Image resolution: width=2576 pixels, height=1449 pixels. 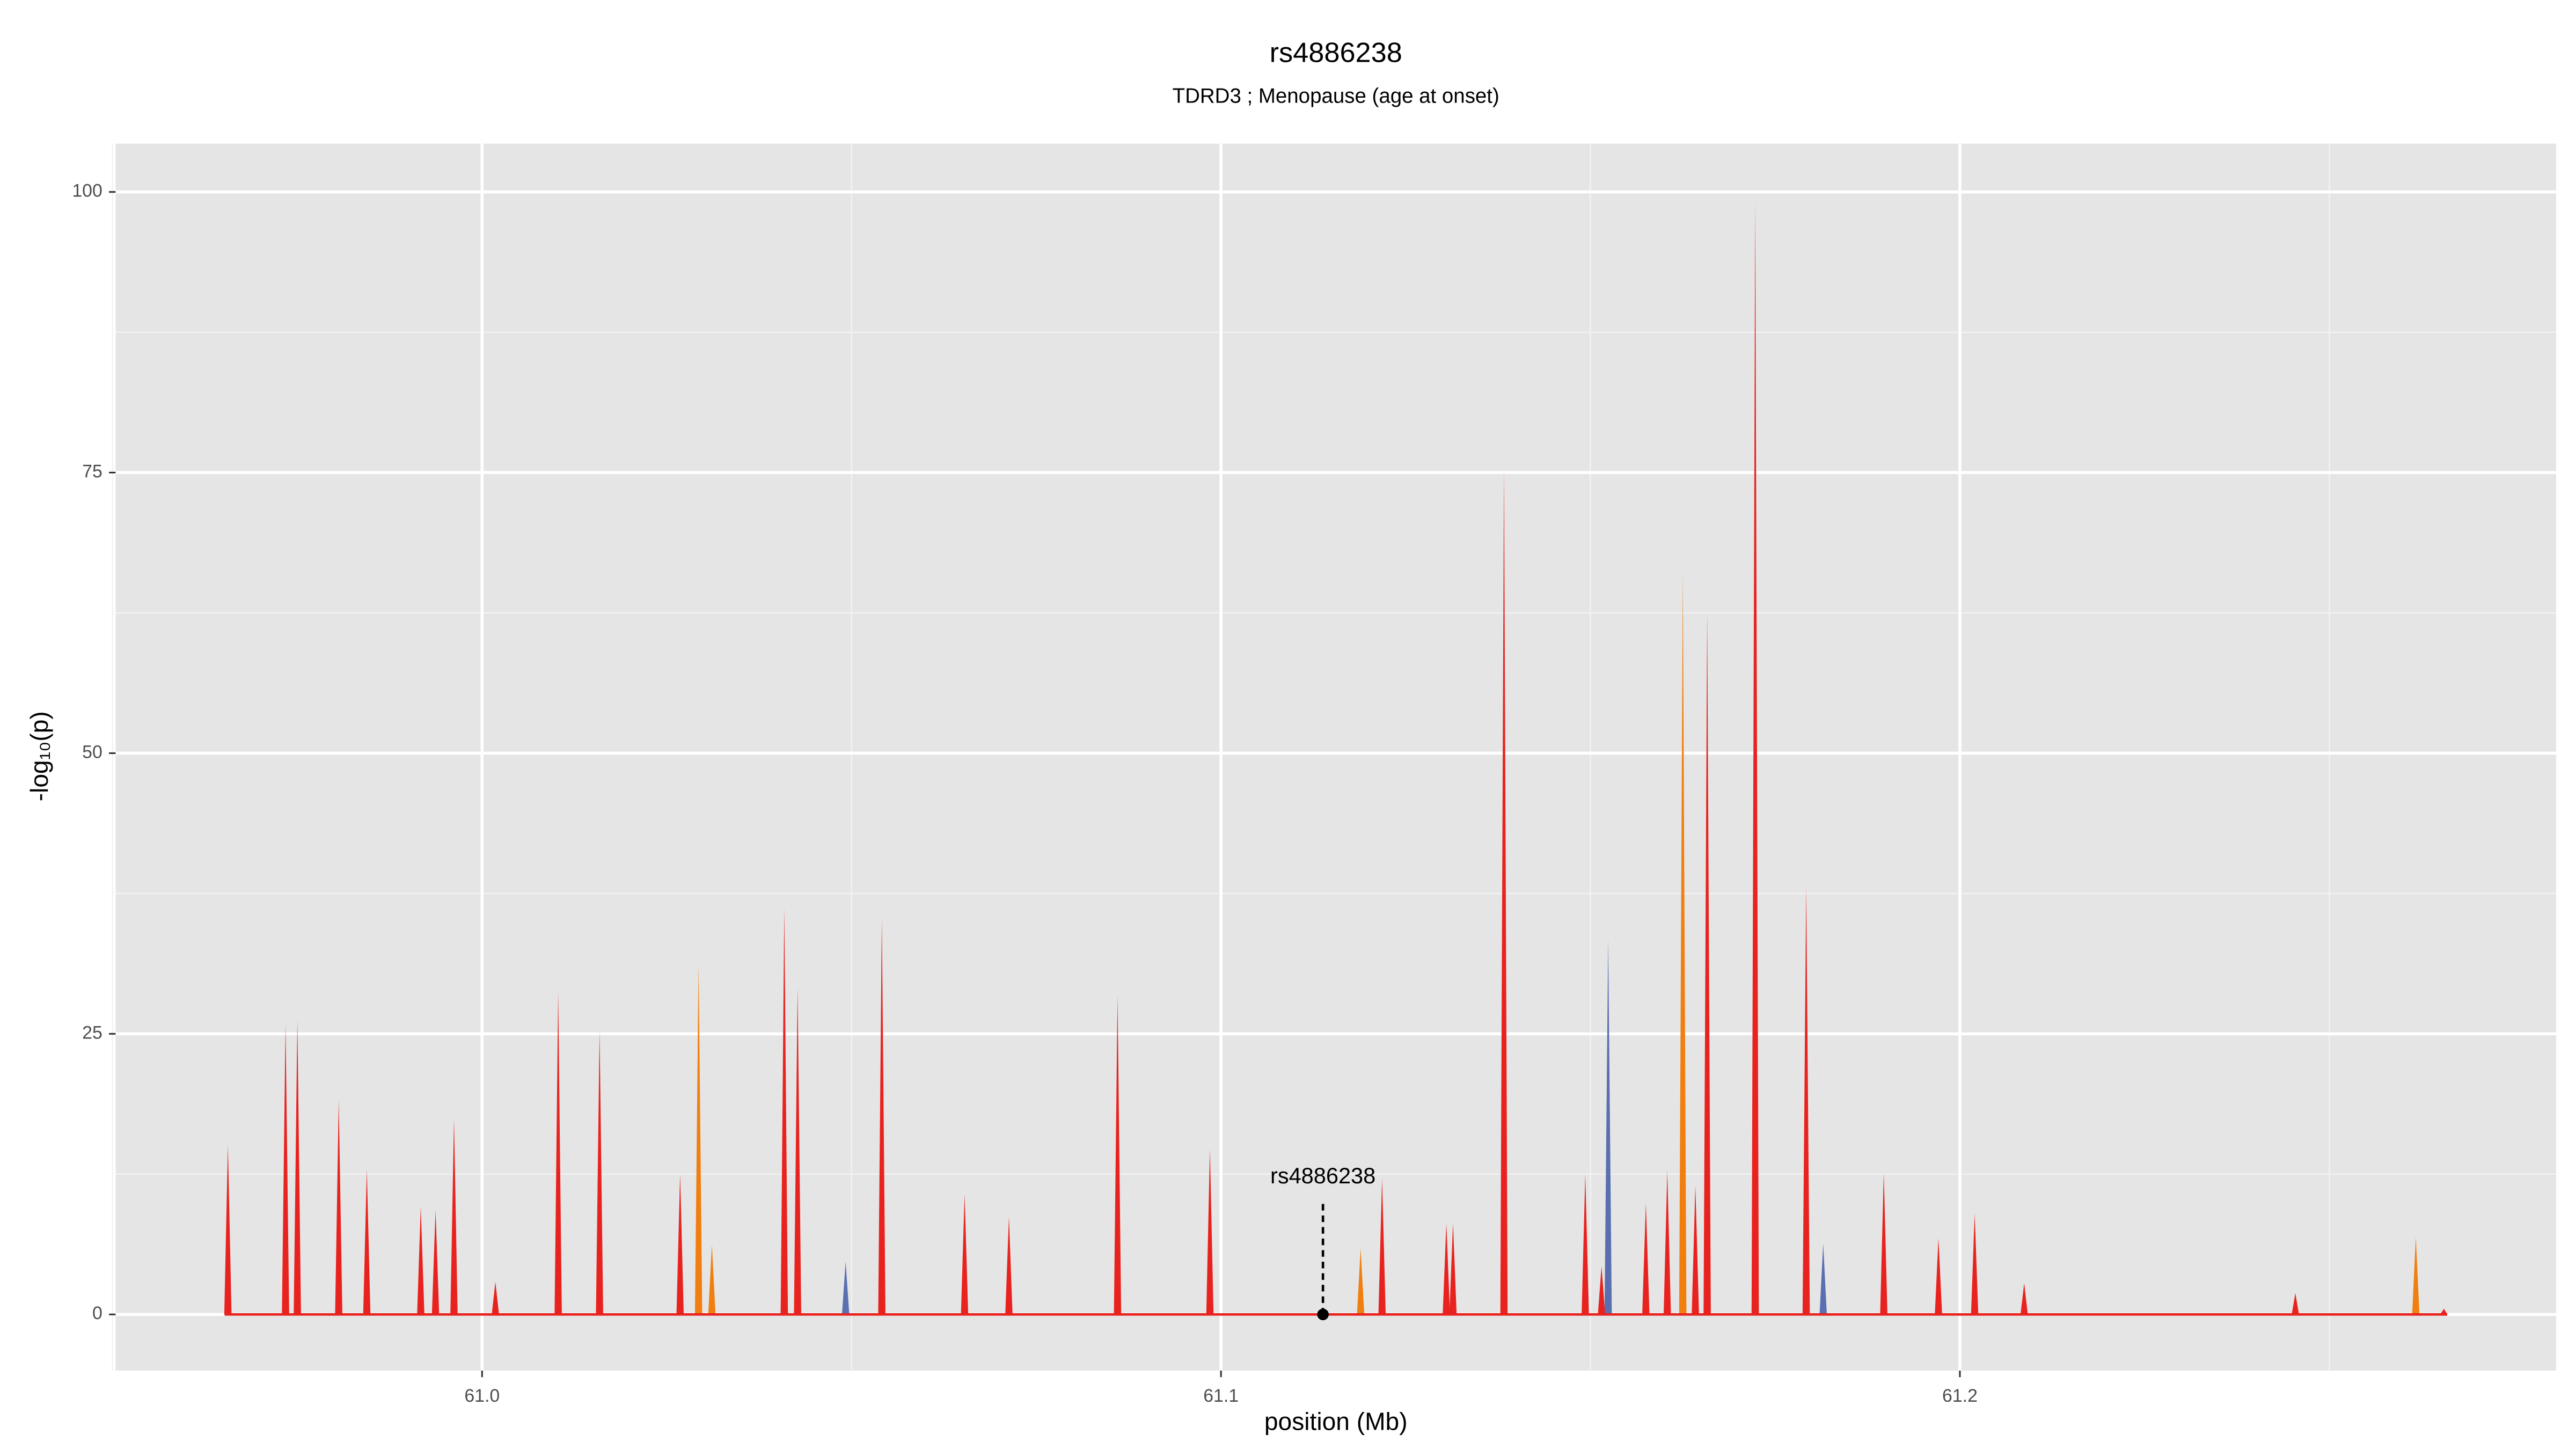 What do you see at coordinates (92, 471) in the screenshot?
I see `y-tick-label: 75` at bounding box center [92, 471].